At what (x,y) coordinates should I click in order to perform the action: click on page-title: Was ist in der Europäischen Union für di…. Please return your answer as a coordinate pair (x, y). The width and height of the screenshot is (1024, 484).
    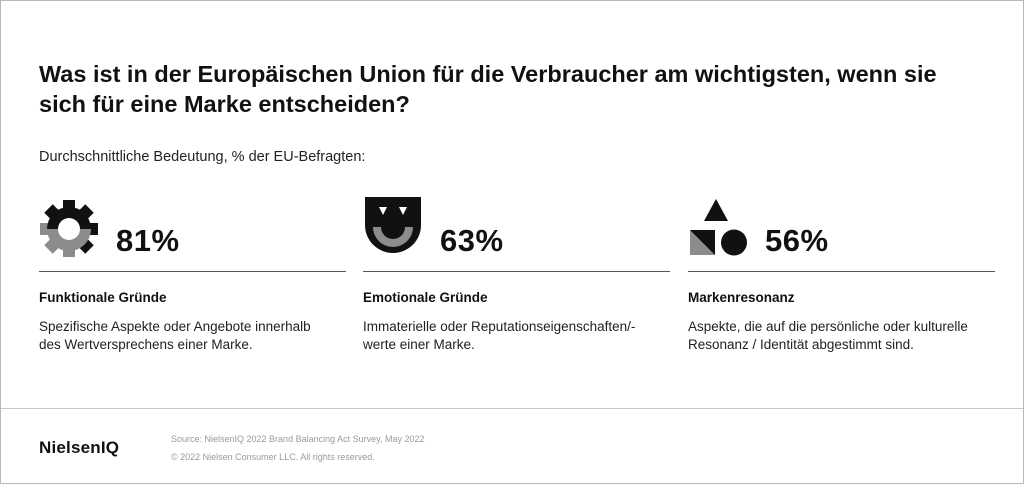
    Looking at the image, I should click on (488, 89).